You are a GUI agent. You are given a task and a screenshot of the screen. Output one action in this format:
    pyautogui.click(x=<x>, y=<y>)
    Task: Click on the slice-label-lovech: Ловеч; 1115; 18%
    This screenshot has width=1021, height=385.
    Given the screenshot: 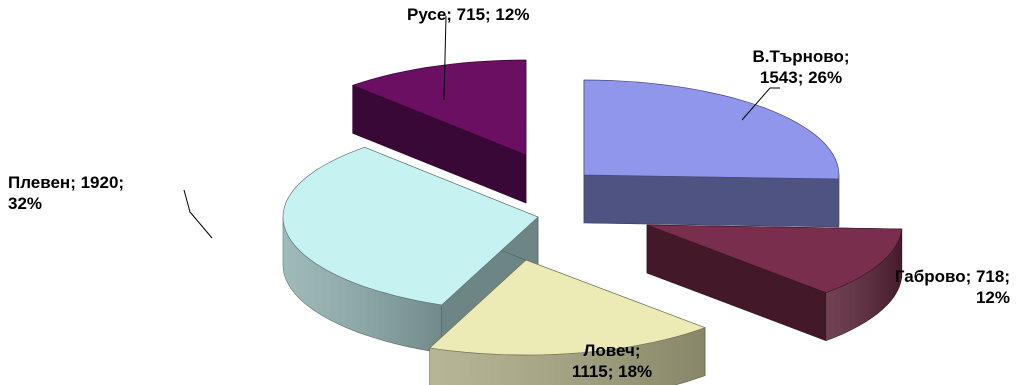 What is the action you would take?
    pyautogui.click(x=612, y=361)
    